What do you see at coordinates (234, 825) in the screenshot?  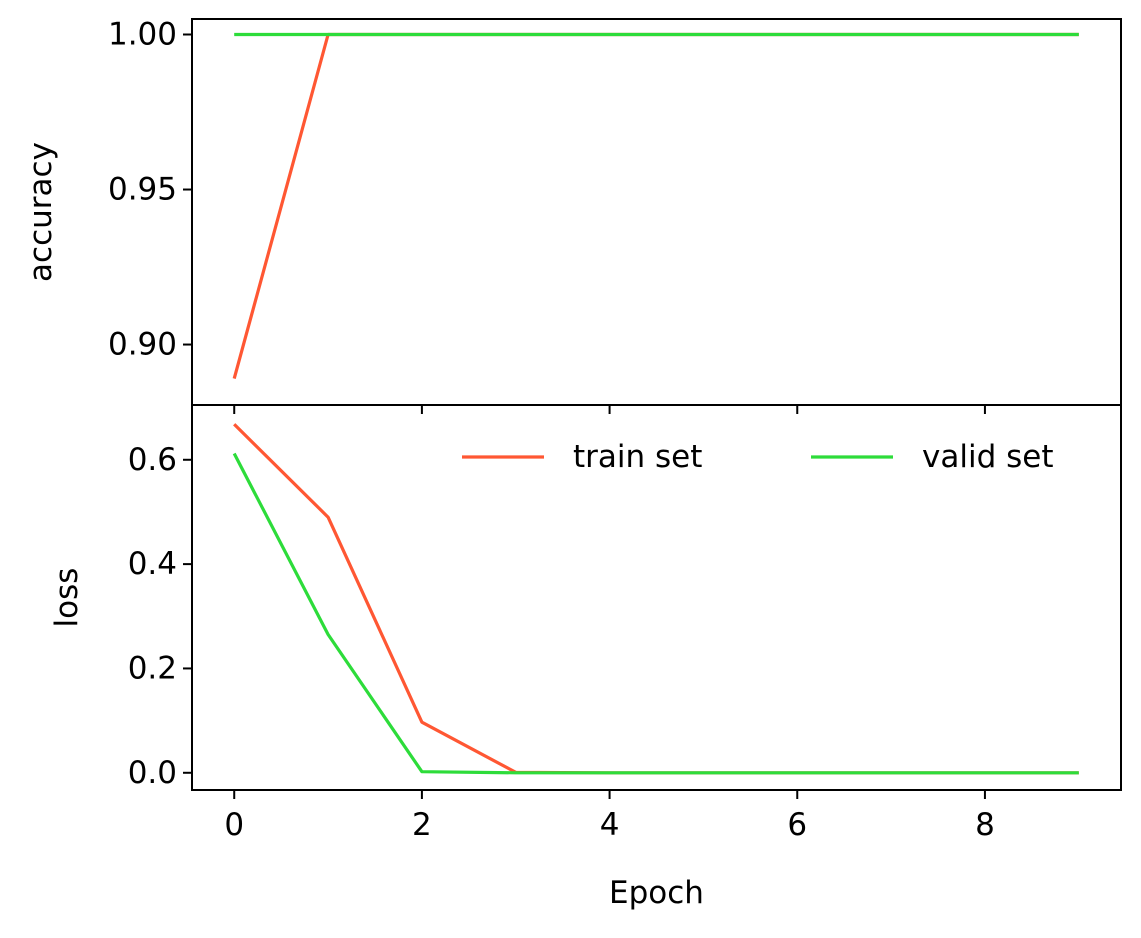 I see `bottom-xtick-label: 0` at bounding box center [234, 825].